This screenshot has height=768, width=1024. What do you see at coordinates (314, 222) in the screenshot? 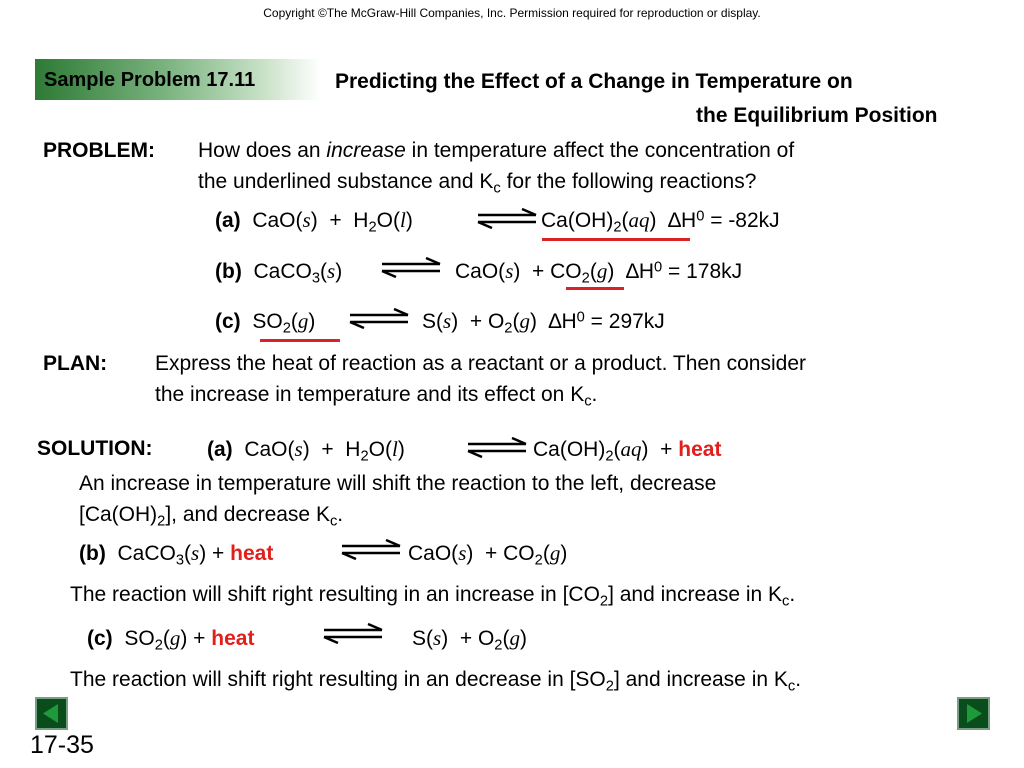
I see `reaction-a-left: (a) CaO(s) + H2O(l)` at bounding box center [314, 222].